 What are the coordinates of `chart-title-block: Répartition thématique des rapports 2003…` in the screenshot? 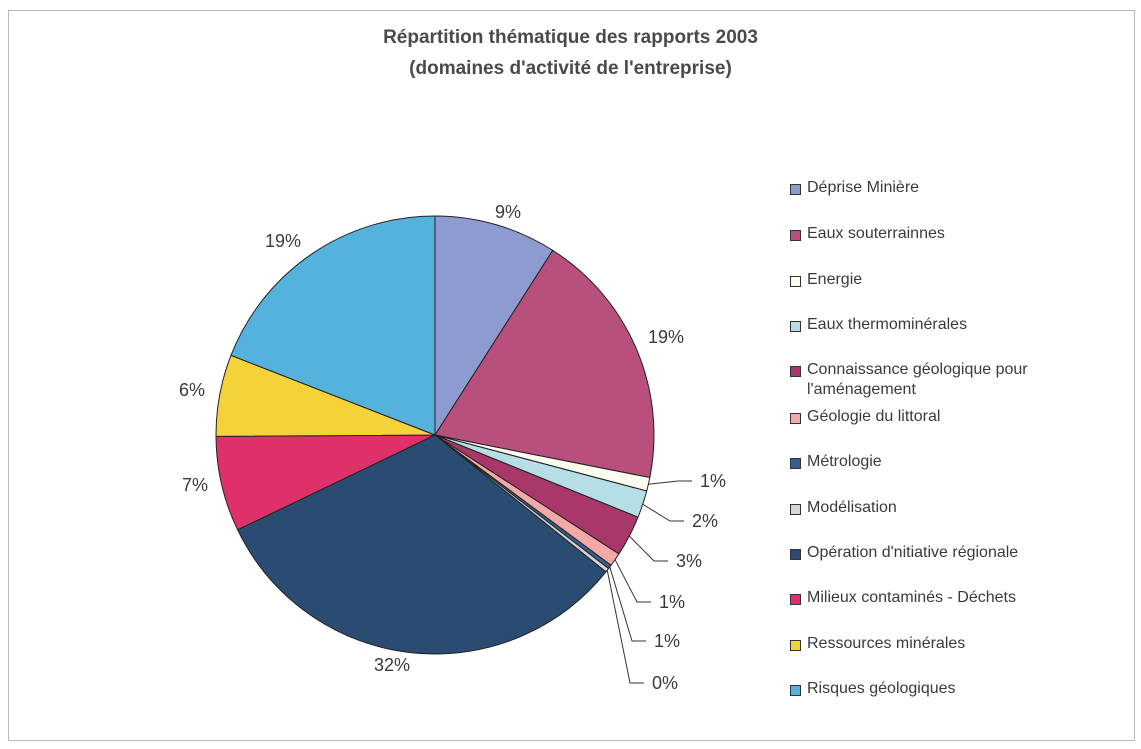 It's located at (570, 53).